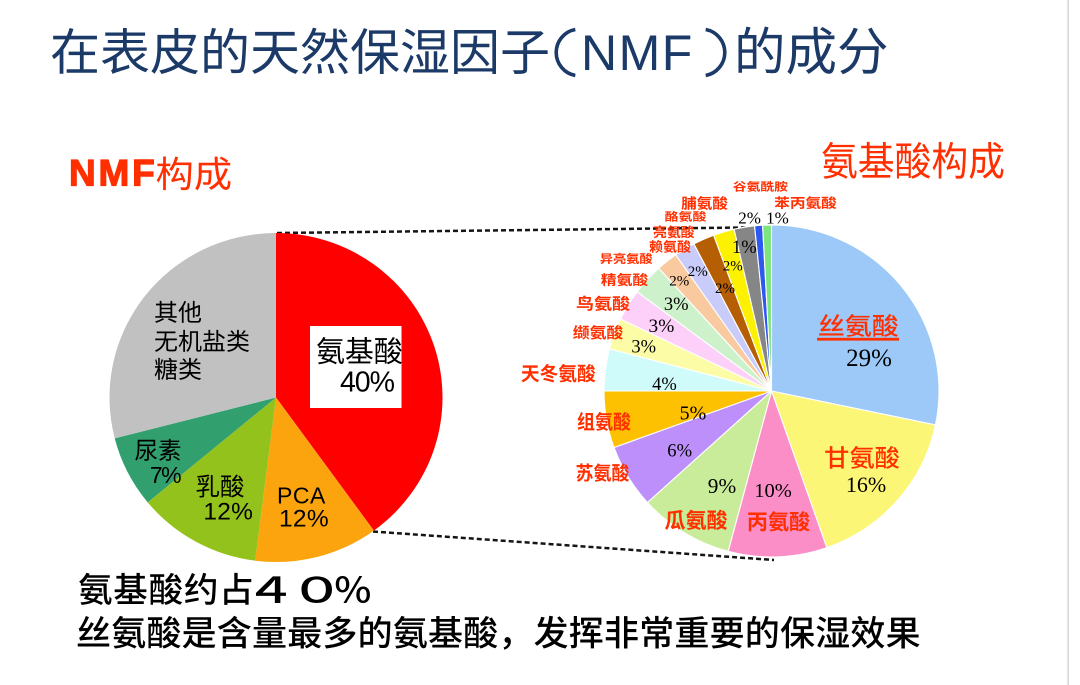 This screenshot has height=685, width=1080. What do you see at coordinates (165, 475) in the screenshot?
I see `svg-text: 7%` at bounding box center [165, 475].